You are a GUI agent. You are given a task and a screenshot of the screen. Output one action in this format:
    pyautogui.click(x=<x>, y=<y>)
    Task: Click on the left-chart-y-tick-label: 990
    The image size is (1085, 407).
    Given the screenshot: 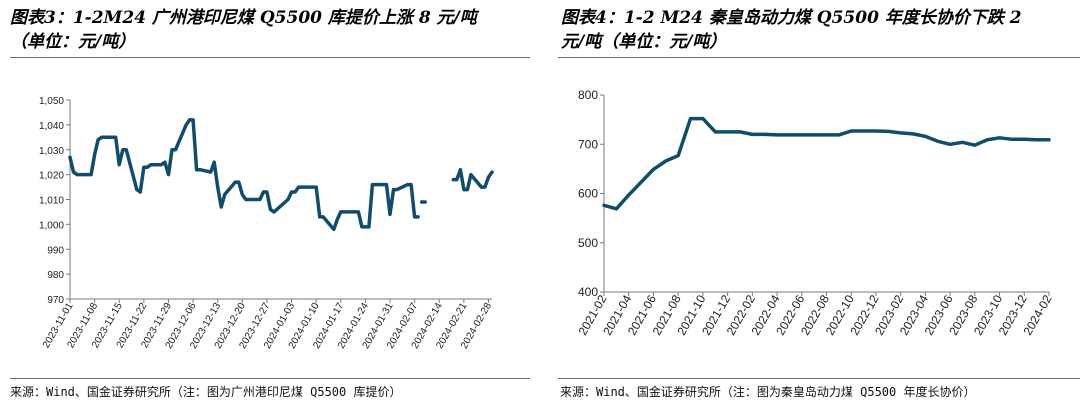 What is the action you would take?
    pyautogui.click(x=55, y=250)
    